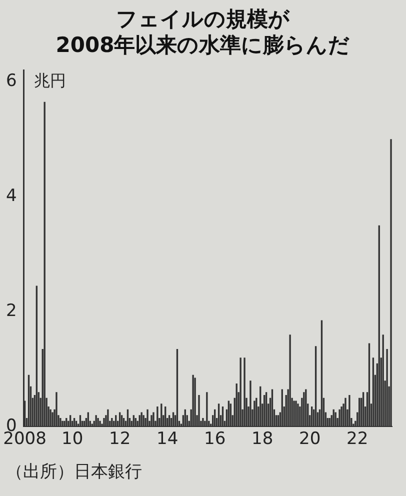 The image size is (406, 496). I want to click on y-tick-label: 6, so click(11, 81).